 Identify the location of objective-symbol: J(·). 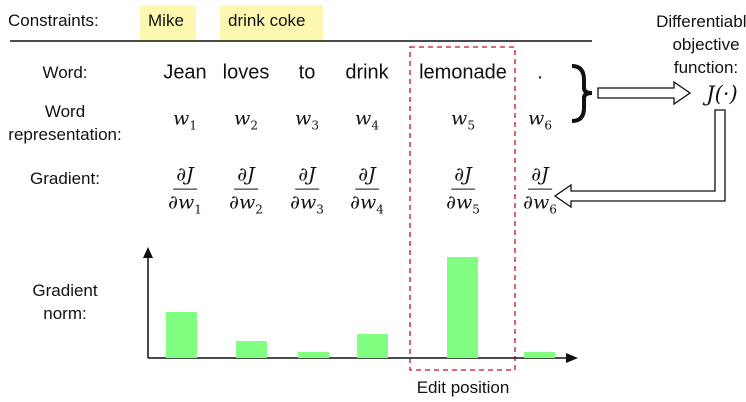
(722, 94).